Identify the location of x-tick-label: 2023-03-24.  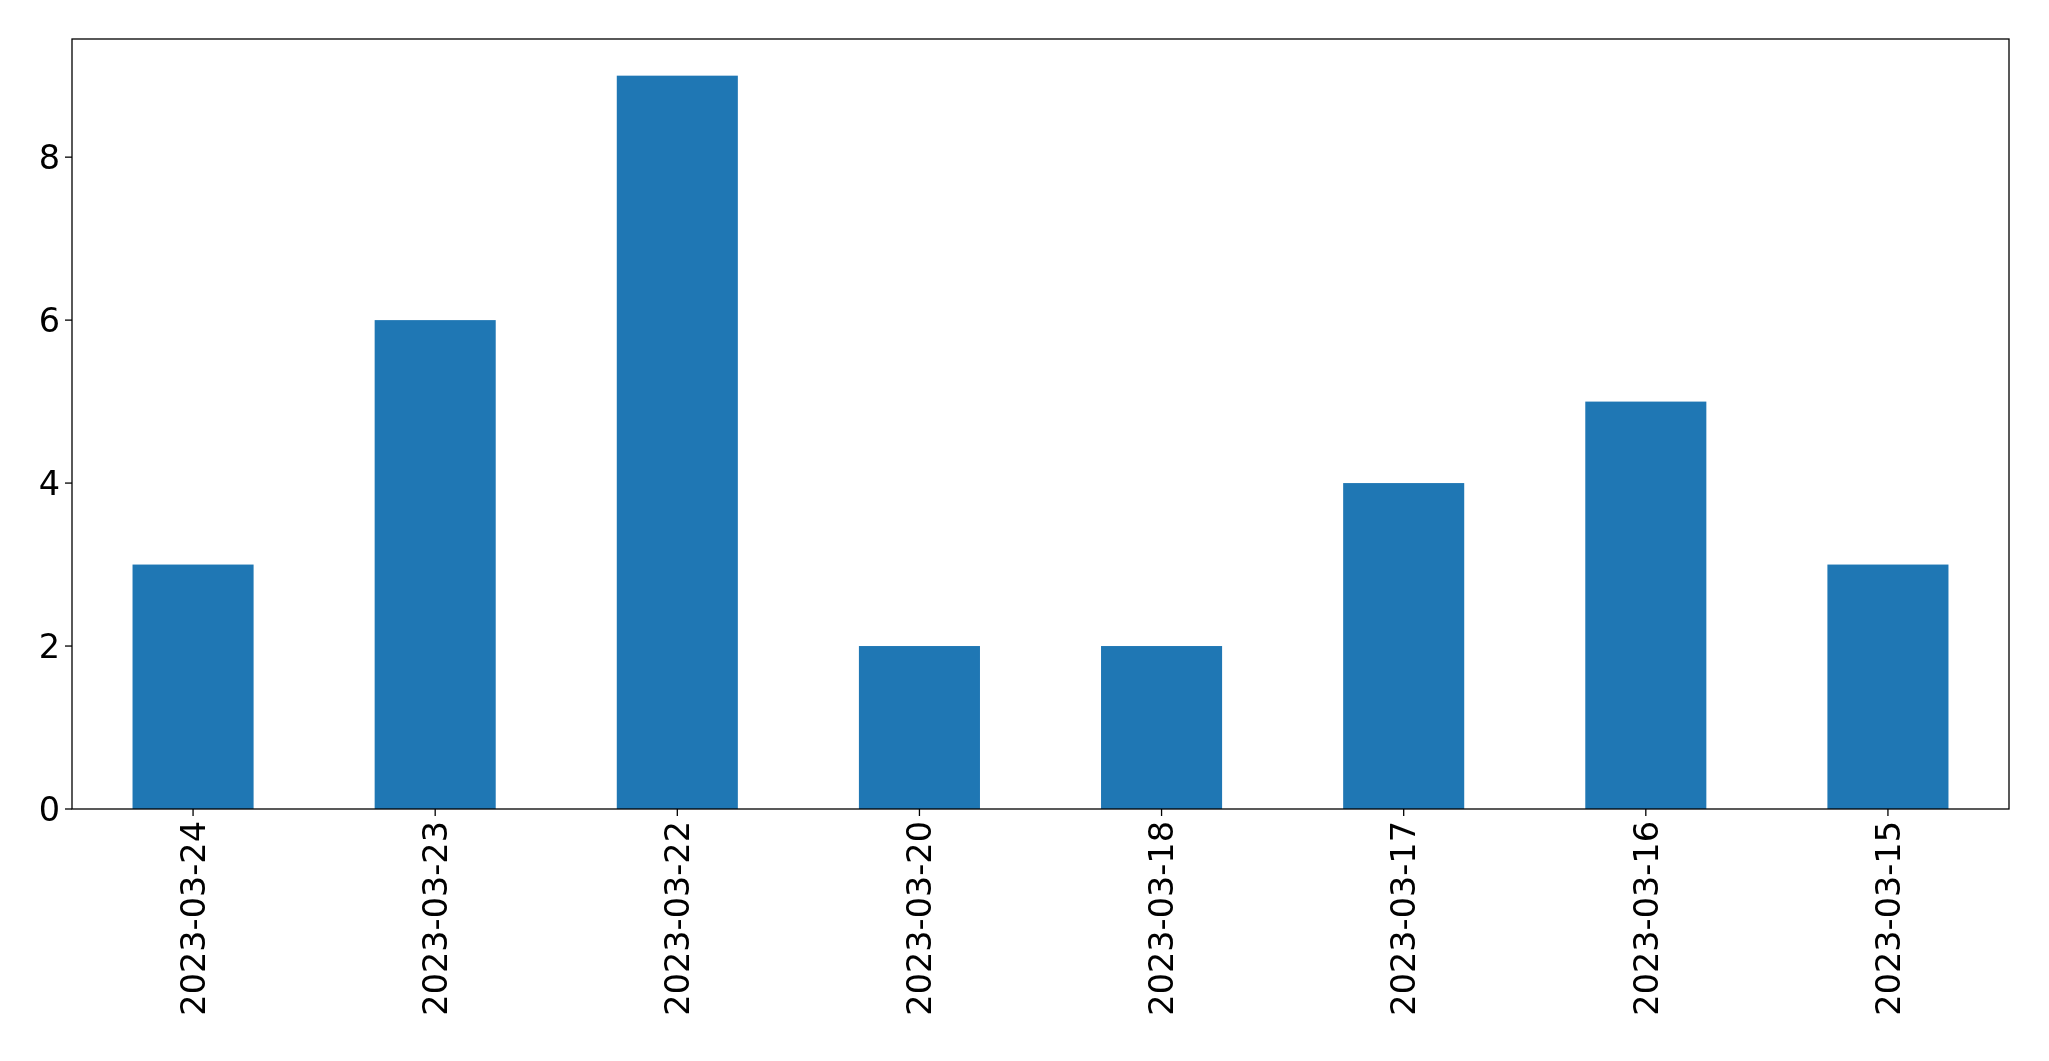
(193, 918).